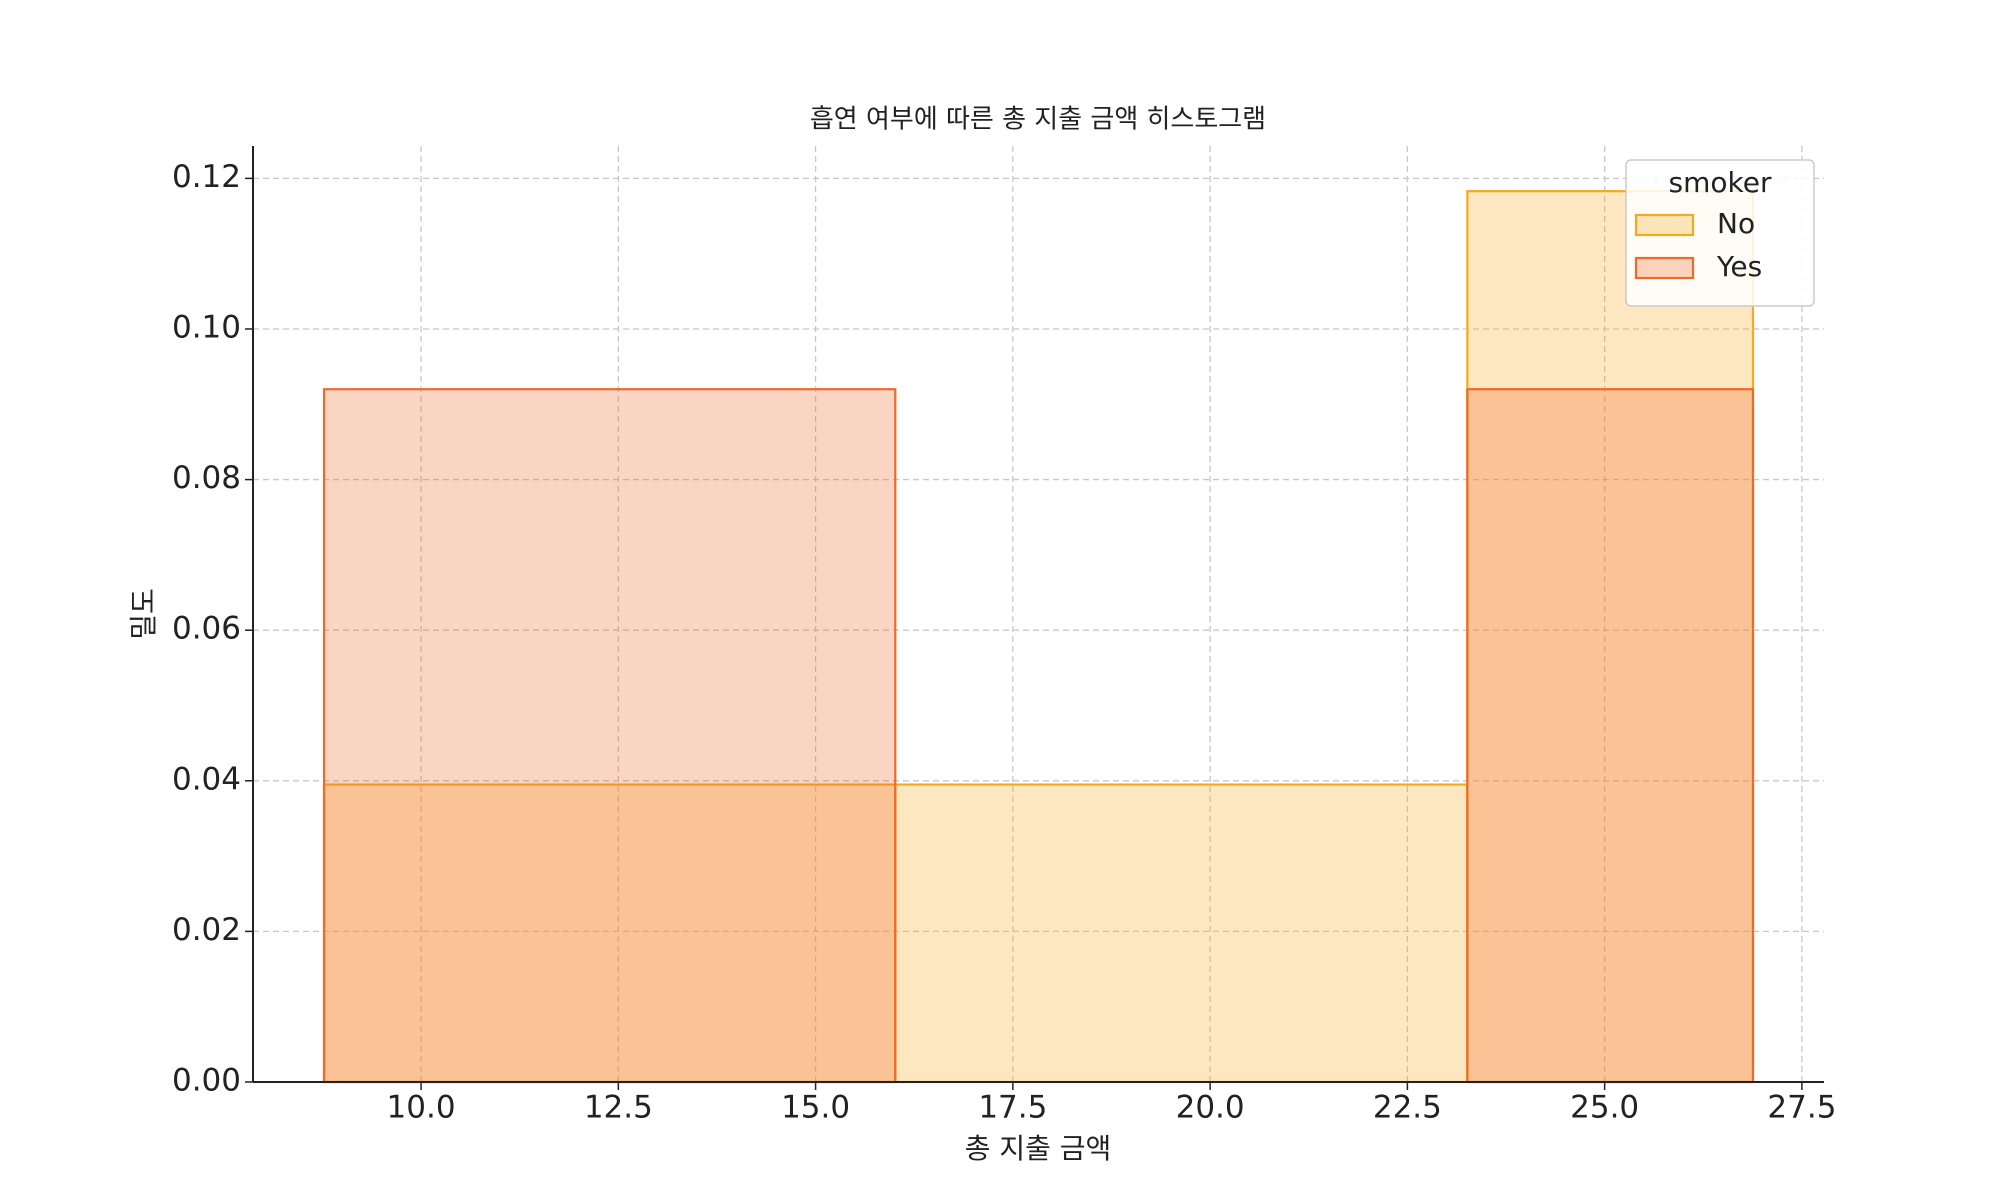  What do you see at coordinates (1038, 1148) in the screenshot?
I see `x-axis-label: 총 지출 금액` at bounding box center [1038, 1148].